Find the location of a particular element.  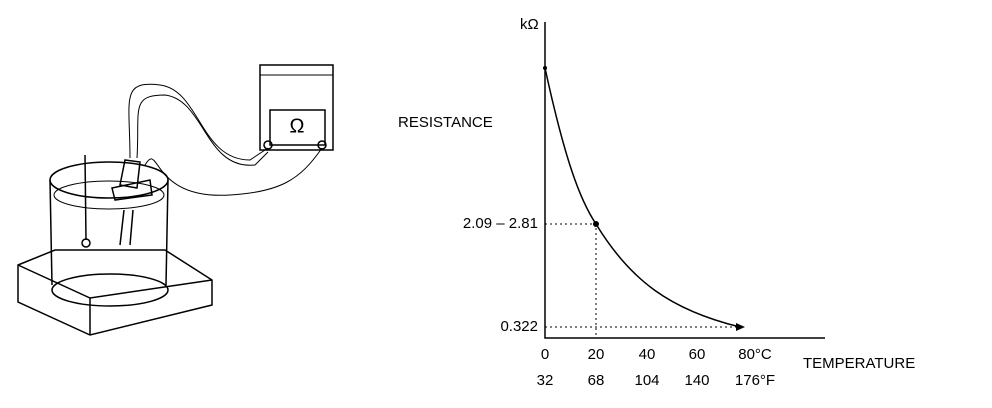

meter-face is located at coordinates (297, 127).